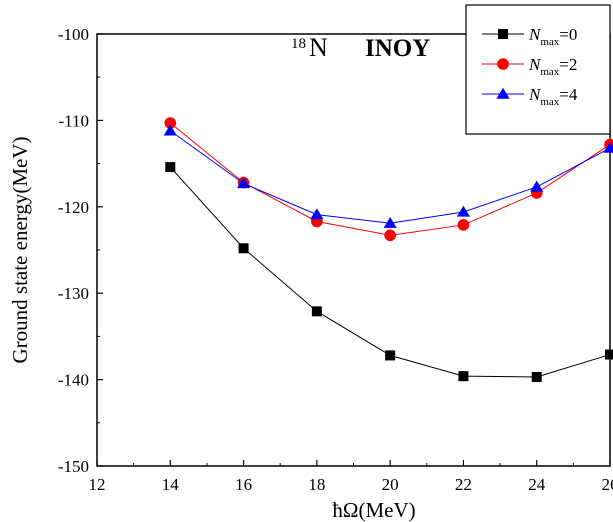 The height and width of the screenshot is (522, 613). What do you see at coordinates (298, 44) in the screenshot?
I see `title-mass-number: 18` at bounding box center [298, 44].